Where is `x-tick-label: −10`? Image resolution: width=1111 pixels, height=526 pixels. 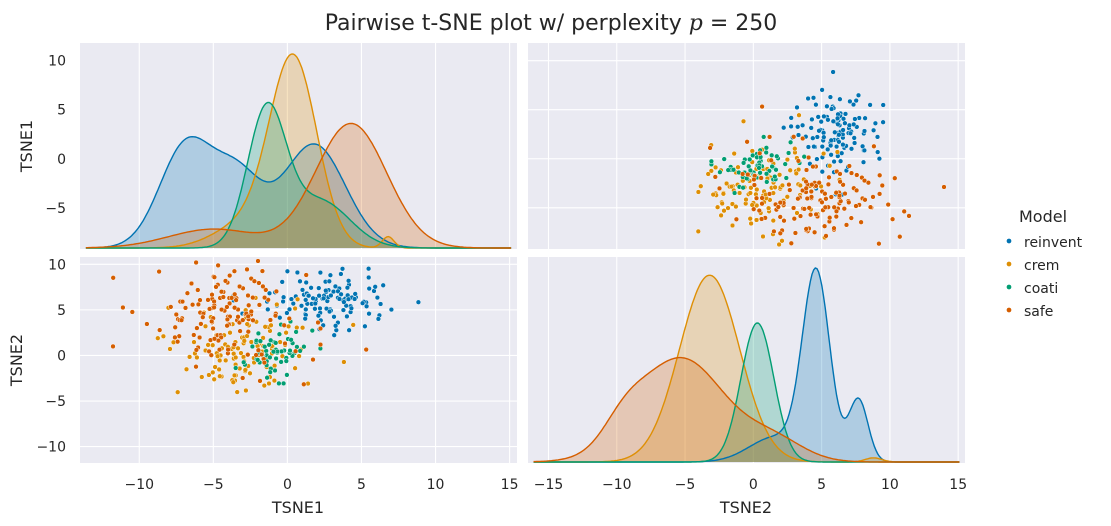
x-tick-label: −10 is located at coordinates (617, 485).